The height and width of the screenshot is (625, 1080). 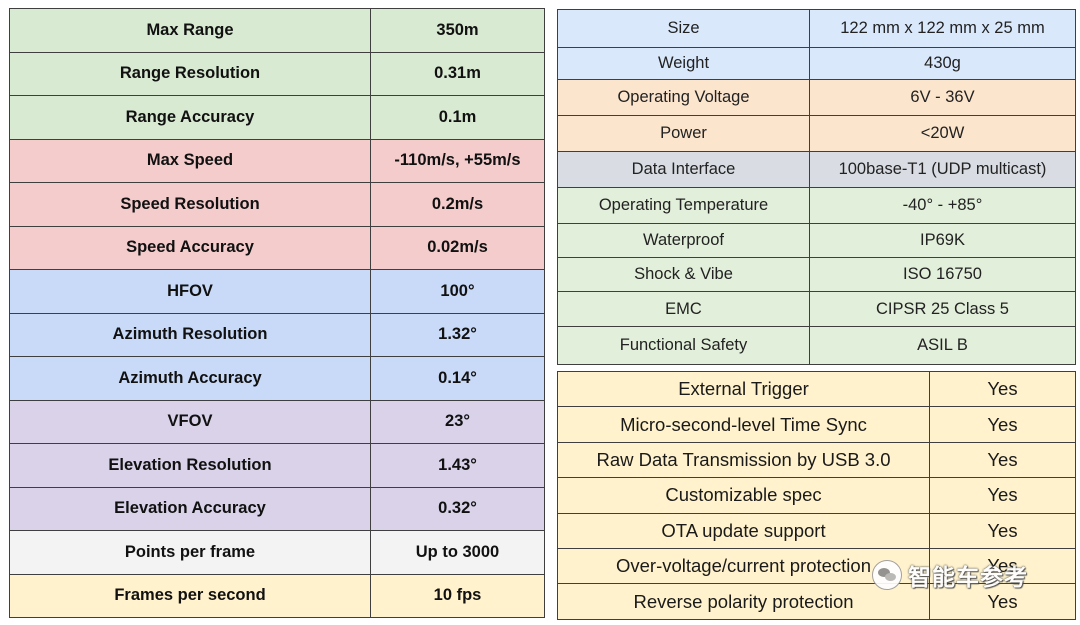 I want to click on spec-value: 122 mm x 122 mm x 25 mm, so click(x=942, y=28).